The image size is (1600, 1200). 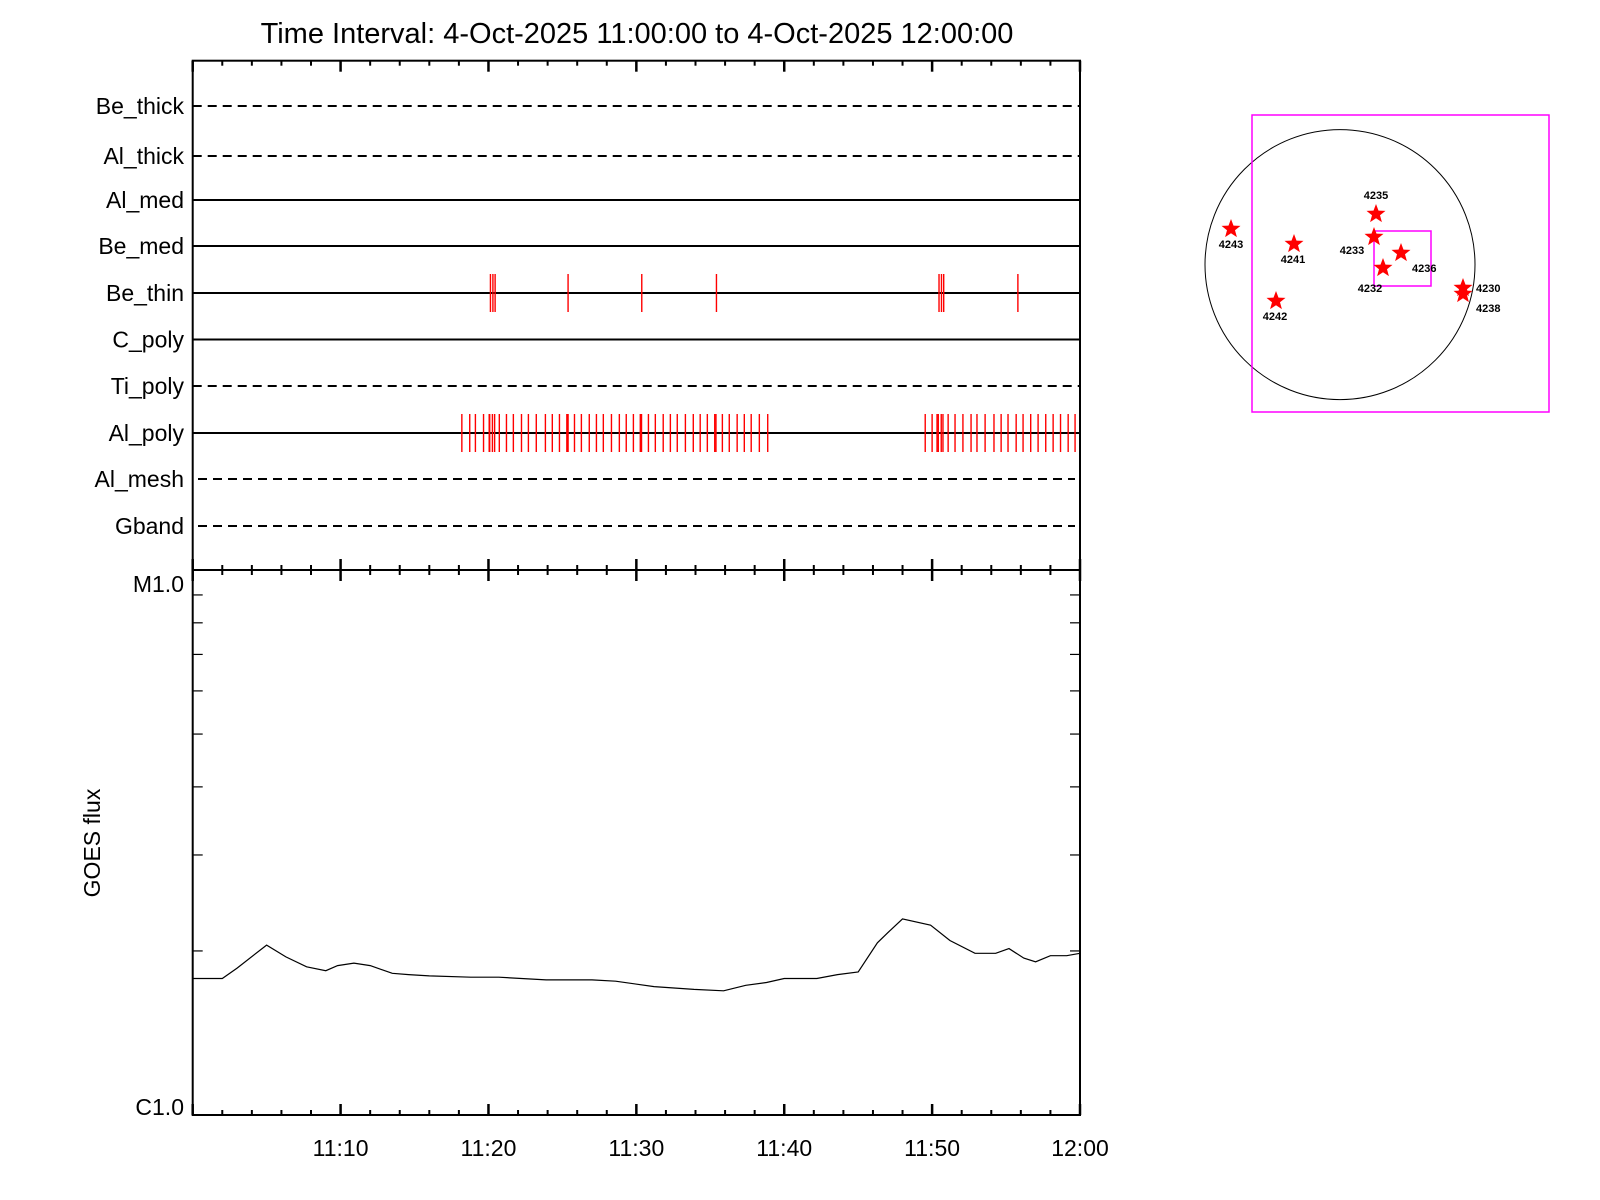 What do you see at coordinates (711, 1148) in the screenshot?
I see `x-tick-labels: 11:10 11:20 11:30 11:40 11:50 12:00` at bounding box center [711, 1148].